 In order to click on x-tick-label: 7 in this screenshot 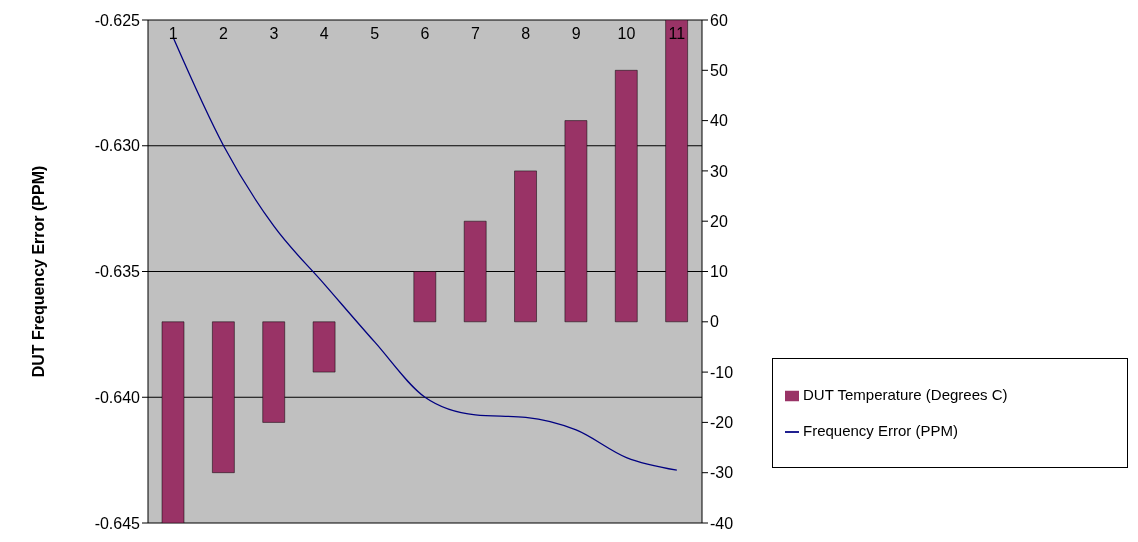, I will do `click(475, 34)`.